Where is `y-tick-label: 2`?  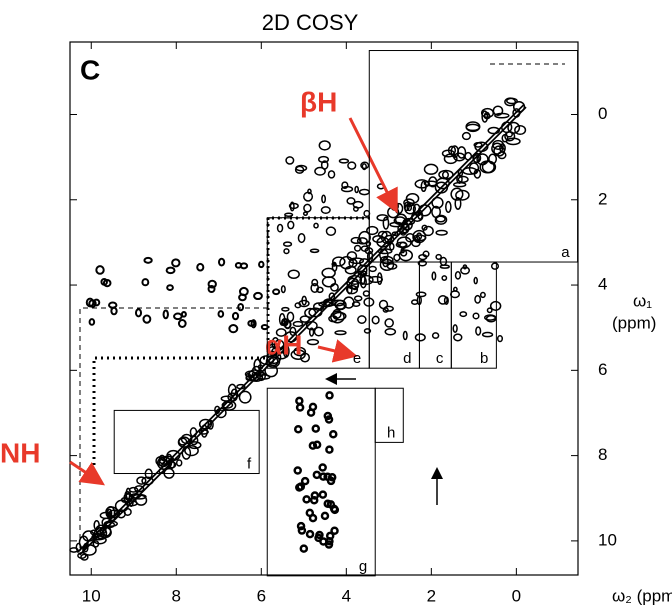 y-tick-label: 2 is located at coordinates (602, 198).